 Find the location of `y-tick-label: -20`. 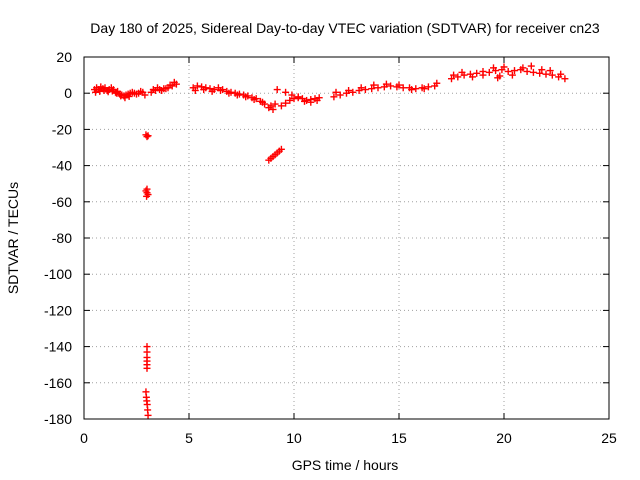

y-tick-label: -20 is located at coordinates (62, 129).